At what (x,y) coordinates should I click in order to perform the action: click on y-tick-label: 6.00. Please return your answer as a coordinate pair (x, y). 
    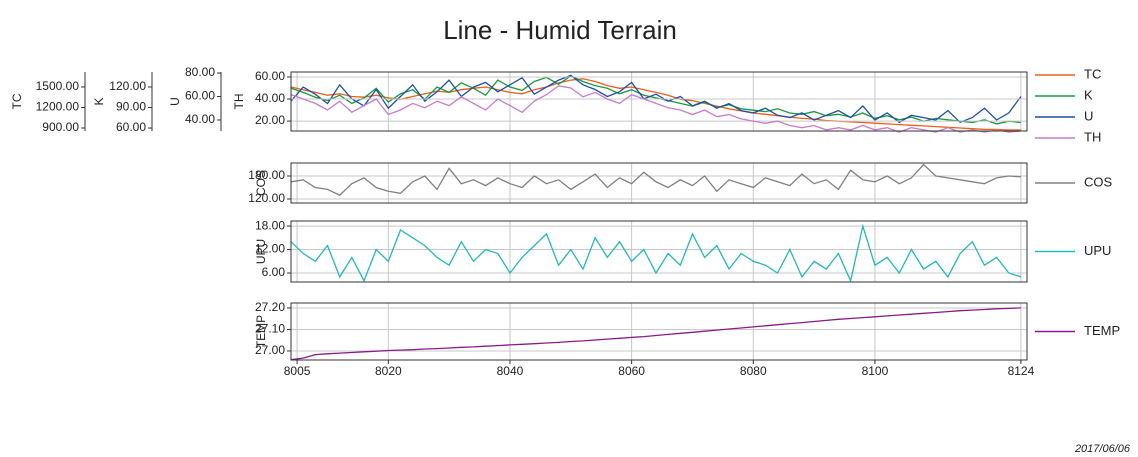
    Looking at the image, I should click on (274, 272).